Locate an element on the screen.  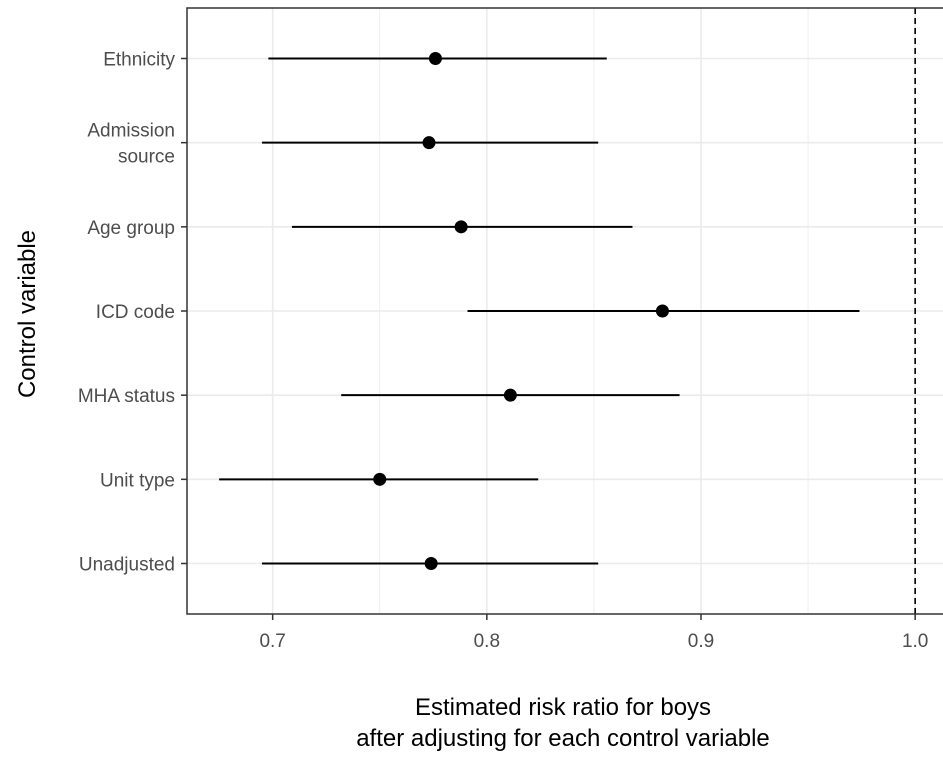
x-tick-label: 0.9 is located at coordinates (701, 641).